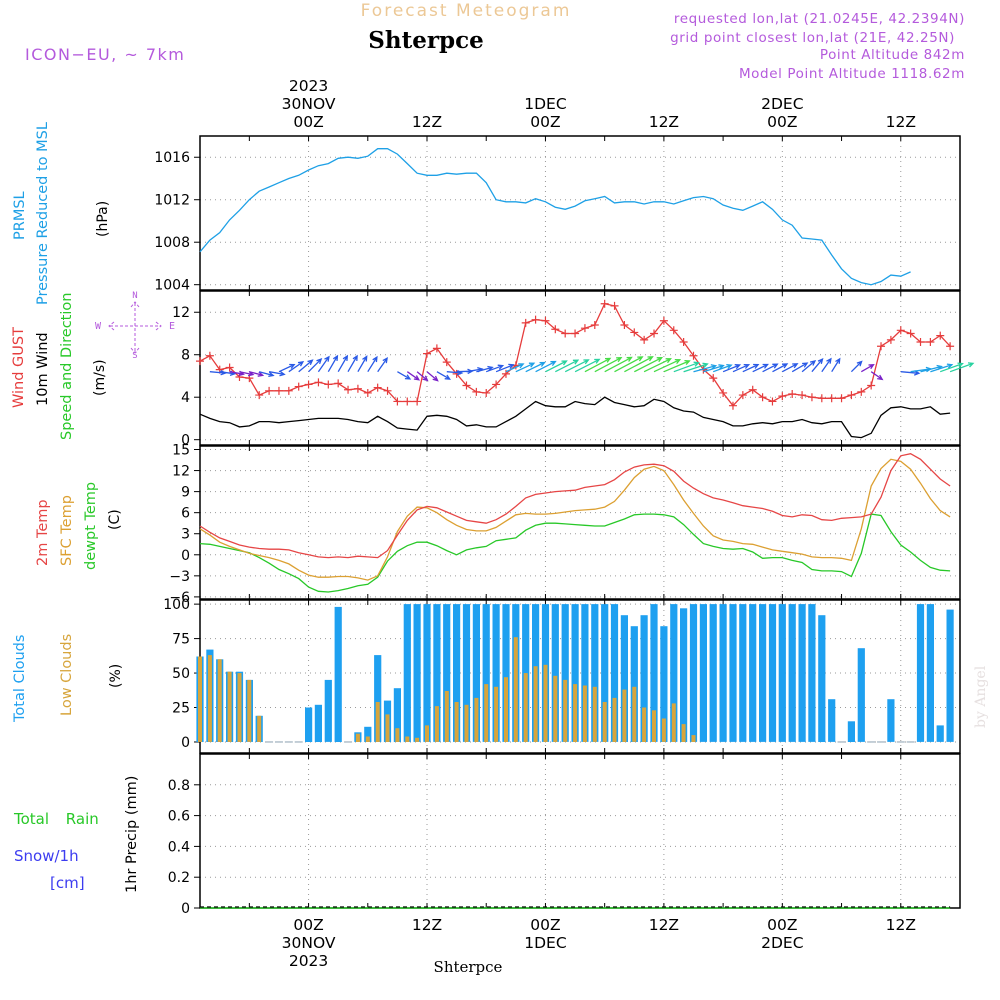 The image size is (1000, 1000). I want to click on clouds-ytick-label: 25, so click(181, 709).